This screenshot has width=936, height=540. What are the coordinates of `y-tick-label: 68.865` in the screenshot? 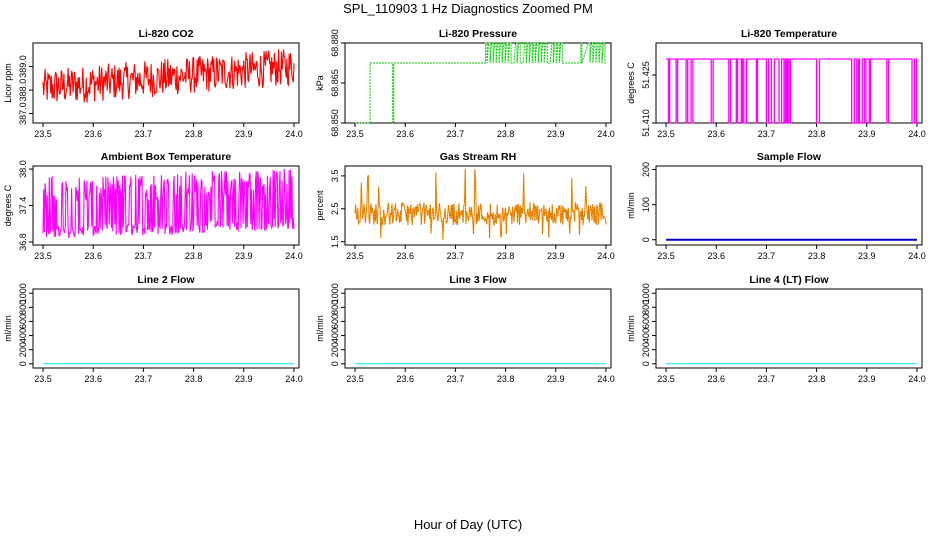 It's located at (335, 83).